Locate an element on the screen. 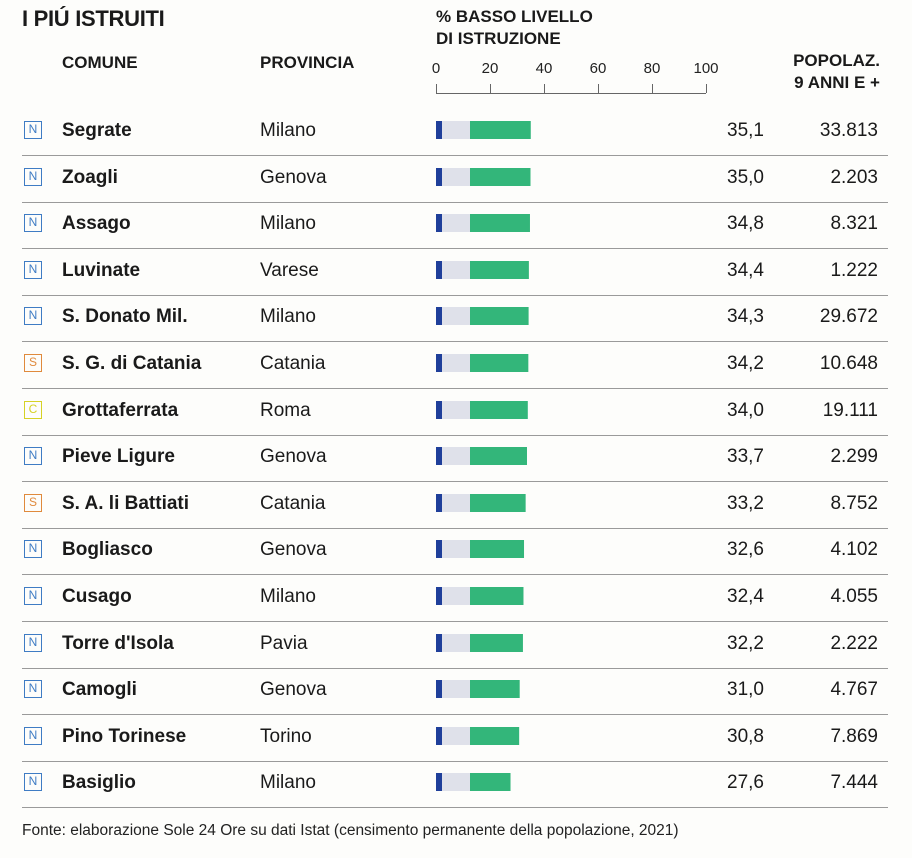 The height and width of the screenshot is (858, 912). tick-label: 40 is located at coordinates (544, 68).